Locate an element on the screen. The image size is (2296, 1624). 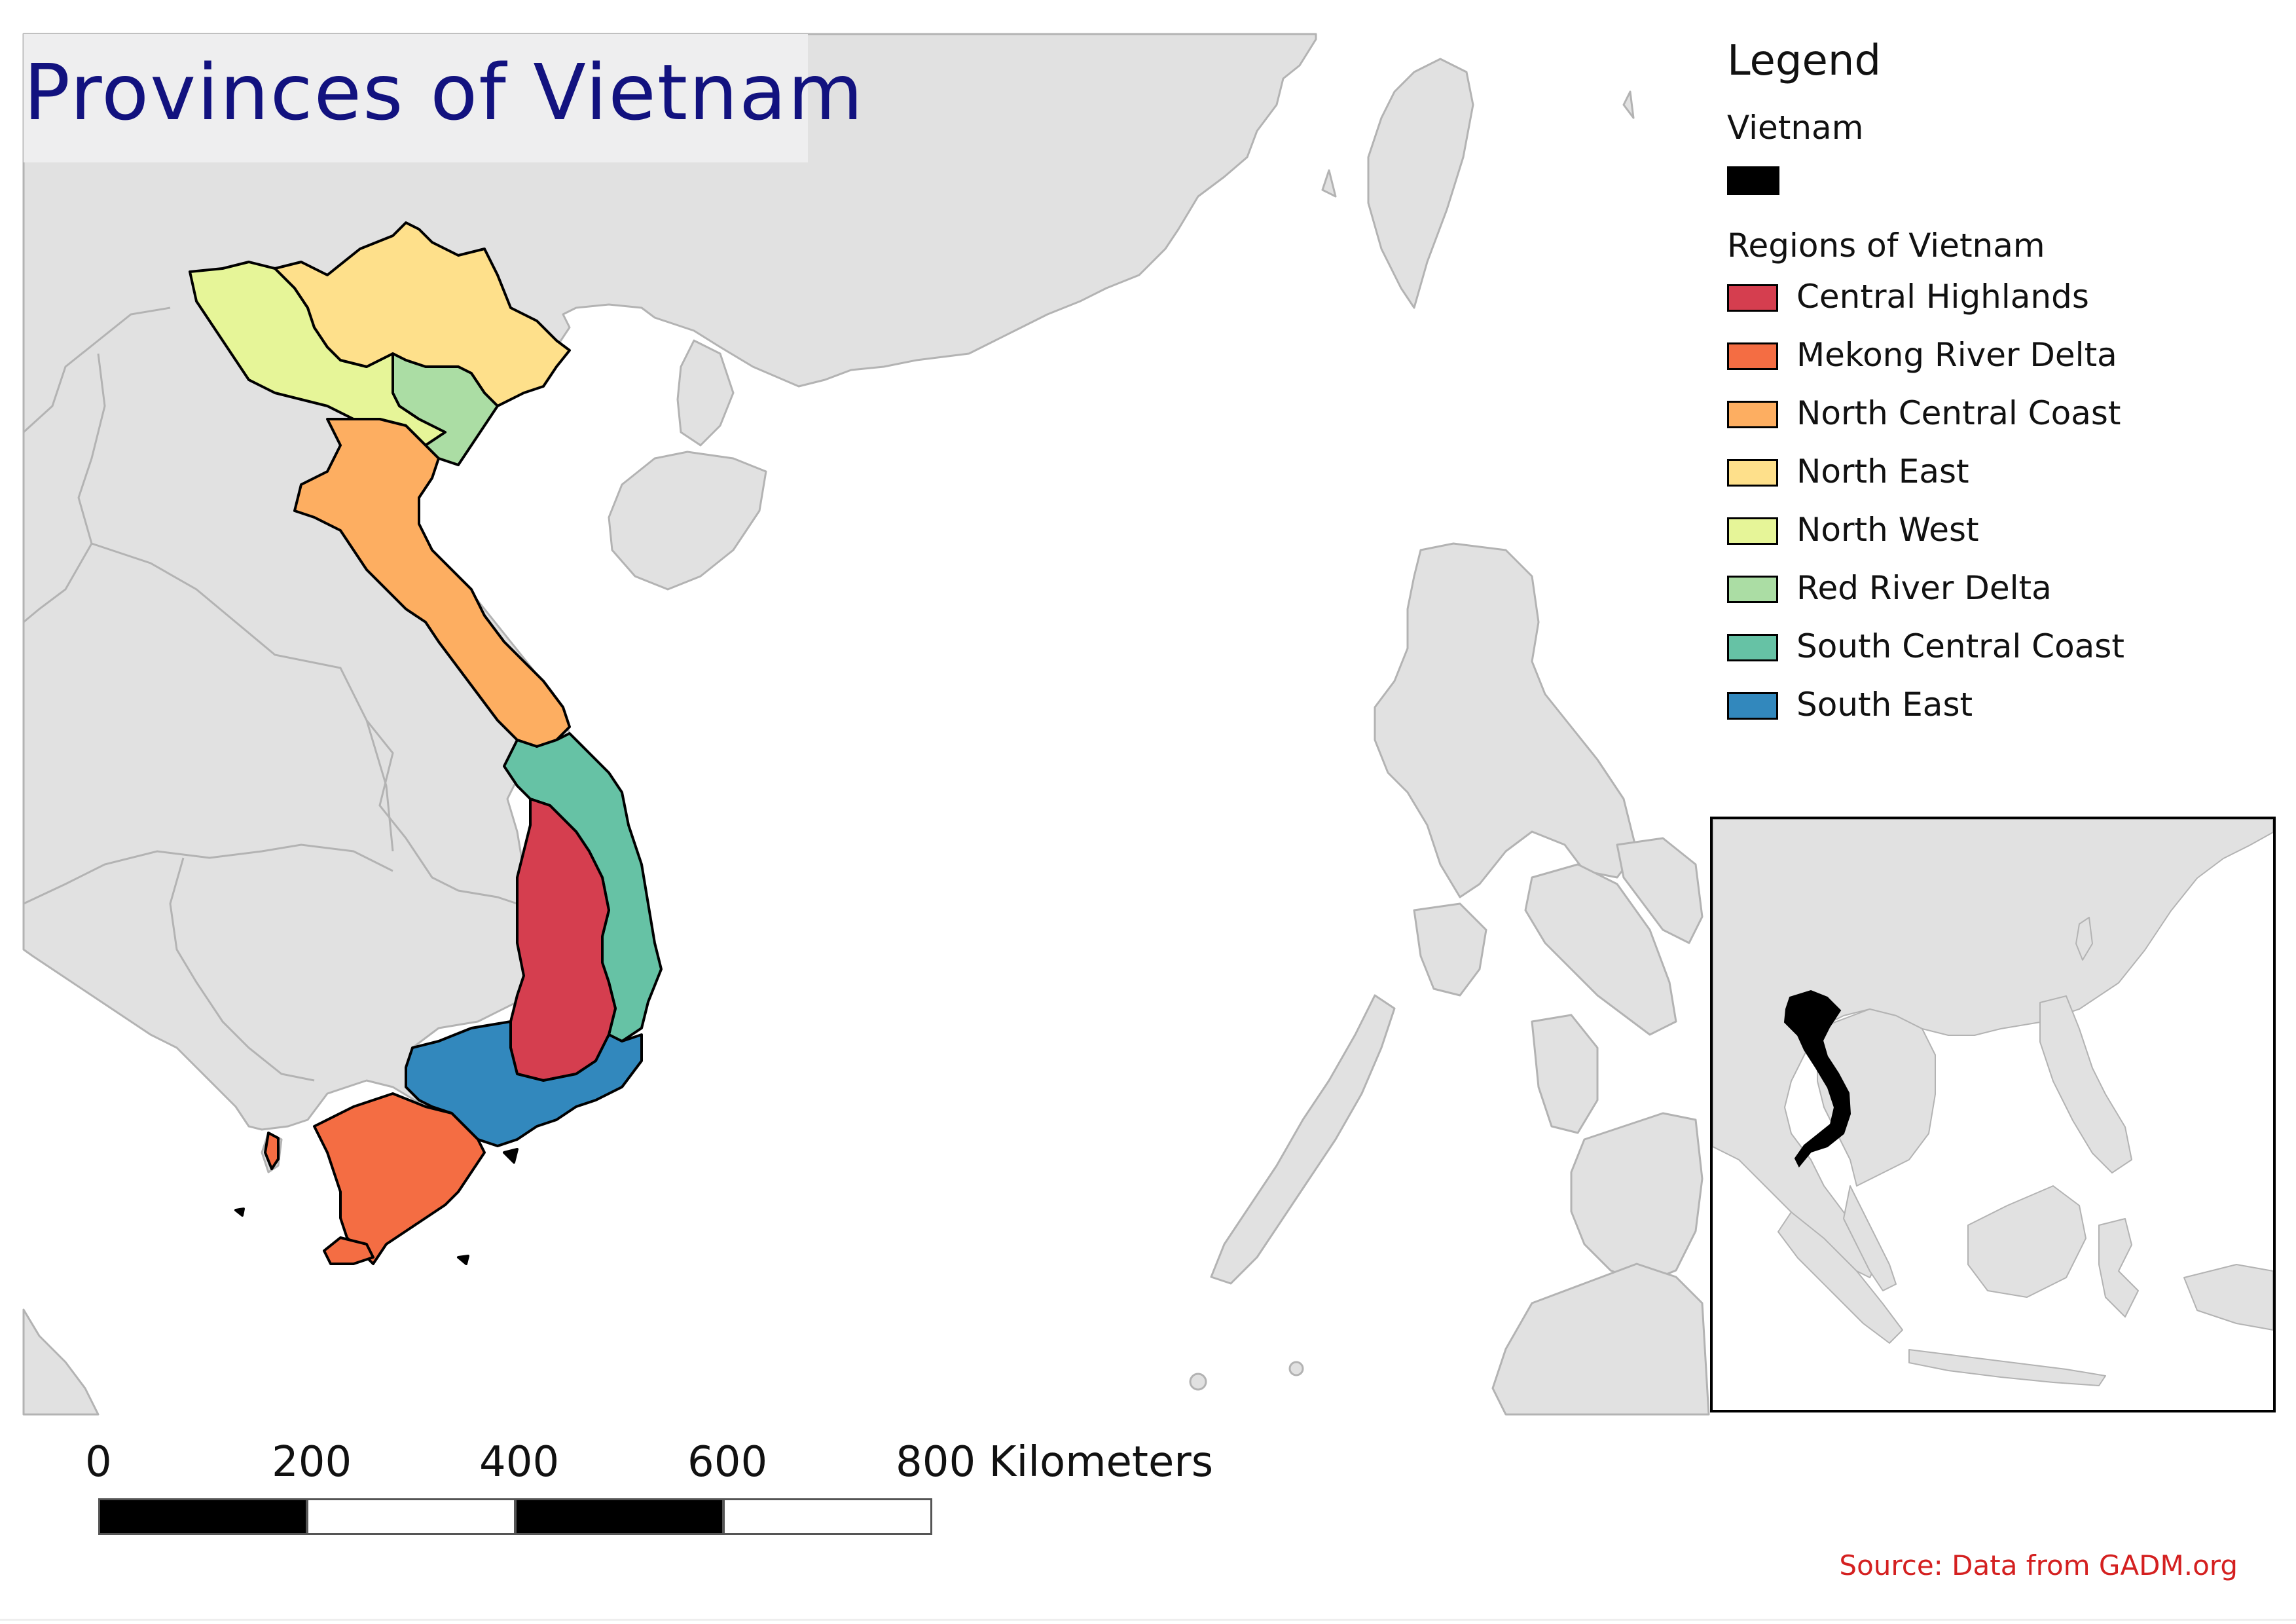
inset-malay-peninsula is located at coordinates (1870, 1238).